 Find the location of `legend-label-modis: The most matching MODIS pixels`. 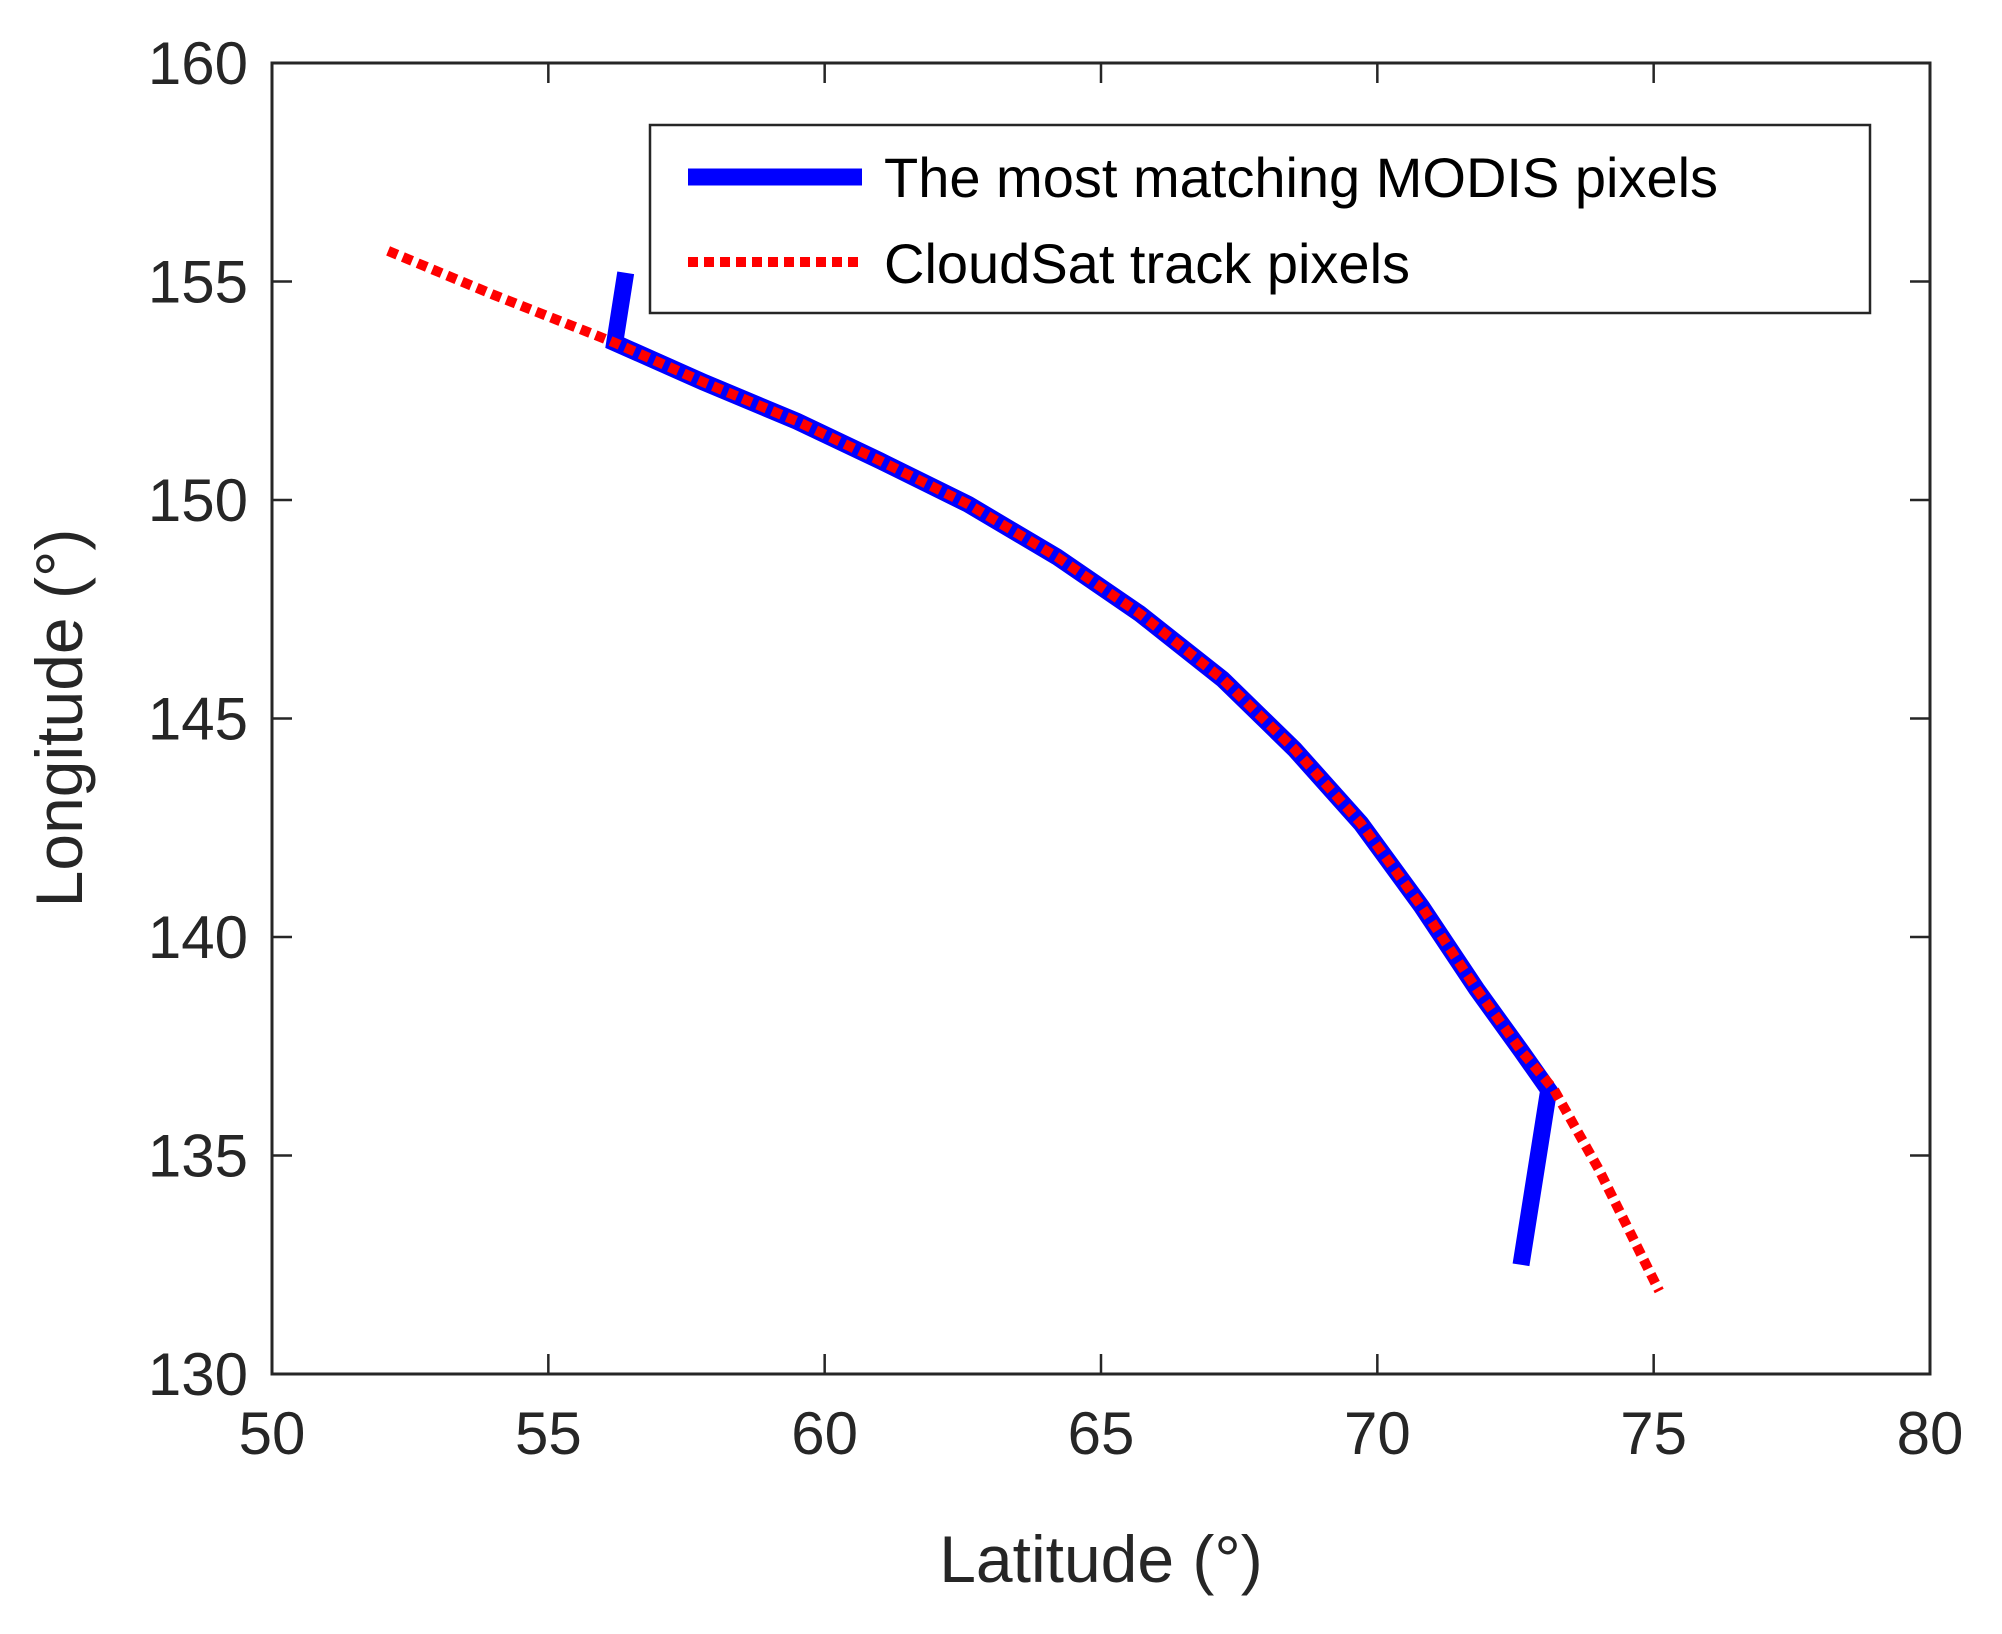

legend-label-modis: The most matching MODIS pixels is located at coordinates (1301, 177).